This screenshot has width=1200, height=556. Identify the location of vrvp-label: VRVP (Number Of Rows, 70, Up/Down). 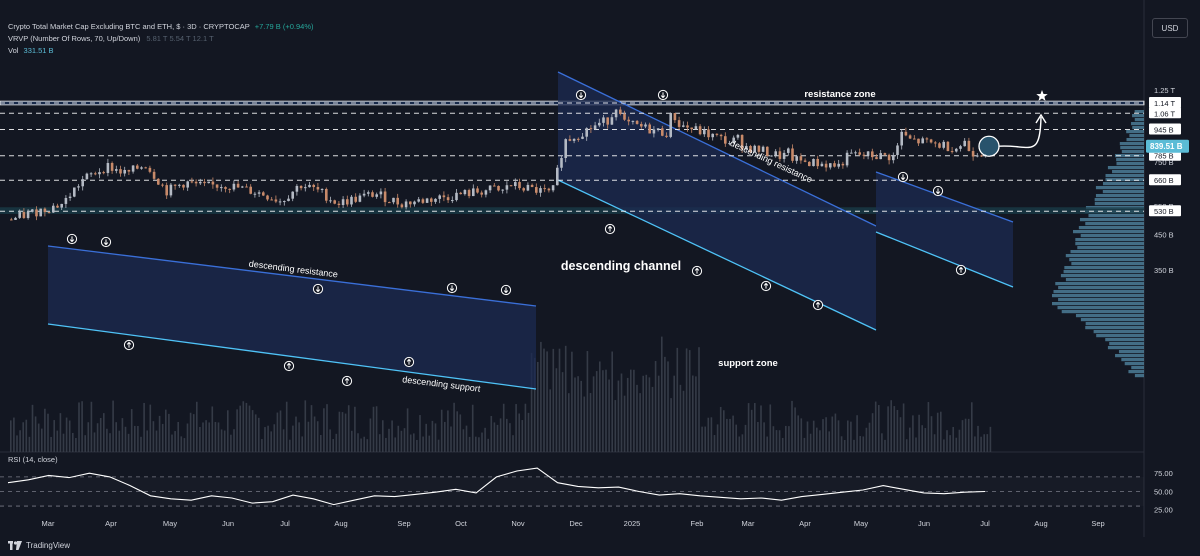
(74, 38).